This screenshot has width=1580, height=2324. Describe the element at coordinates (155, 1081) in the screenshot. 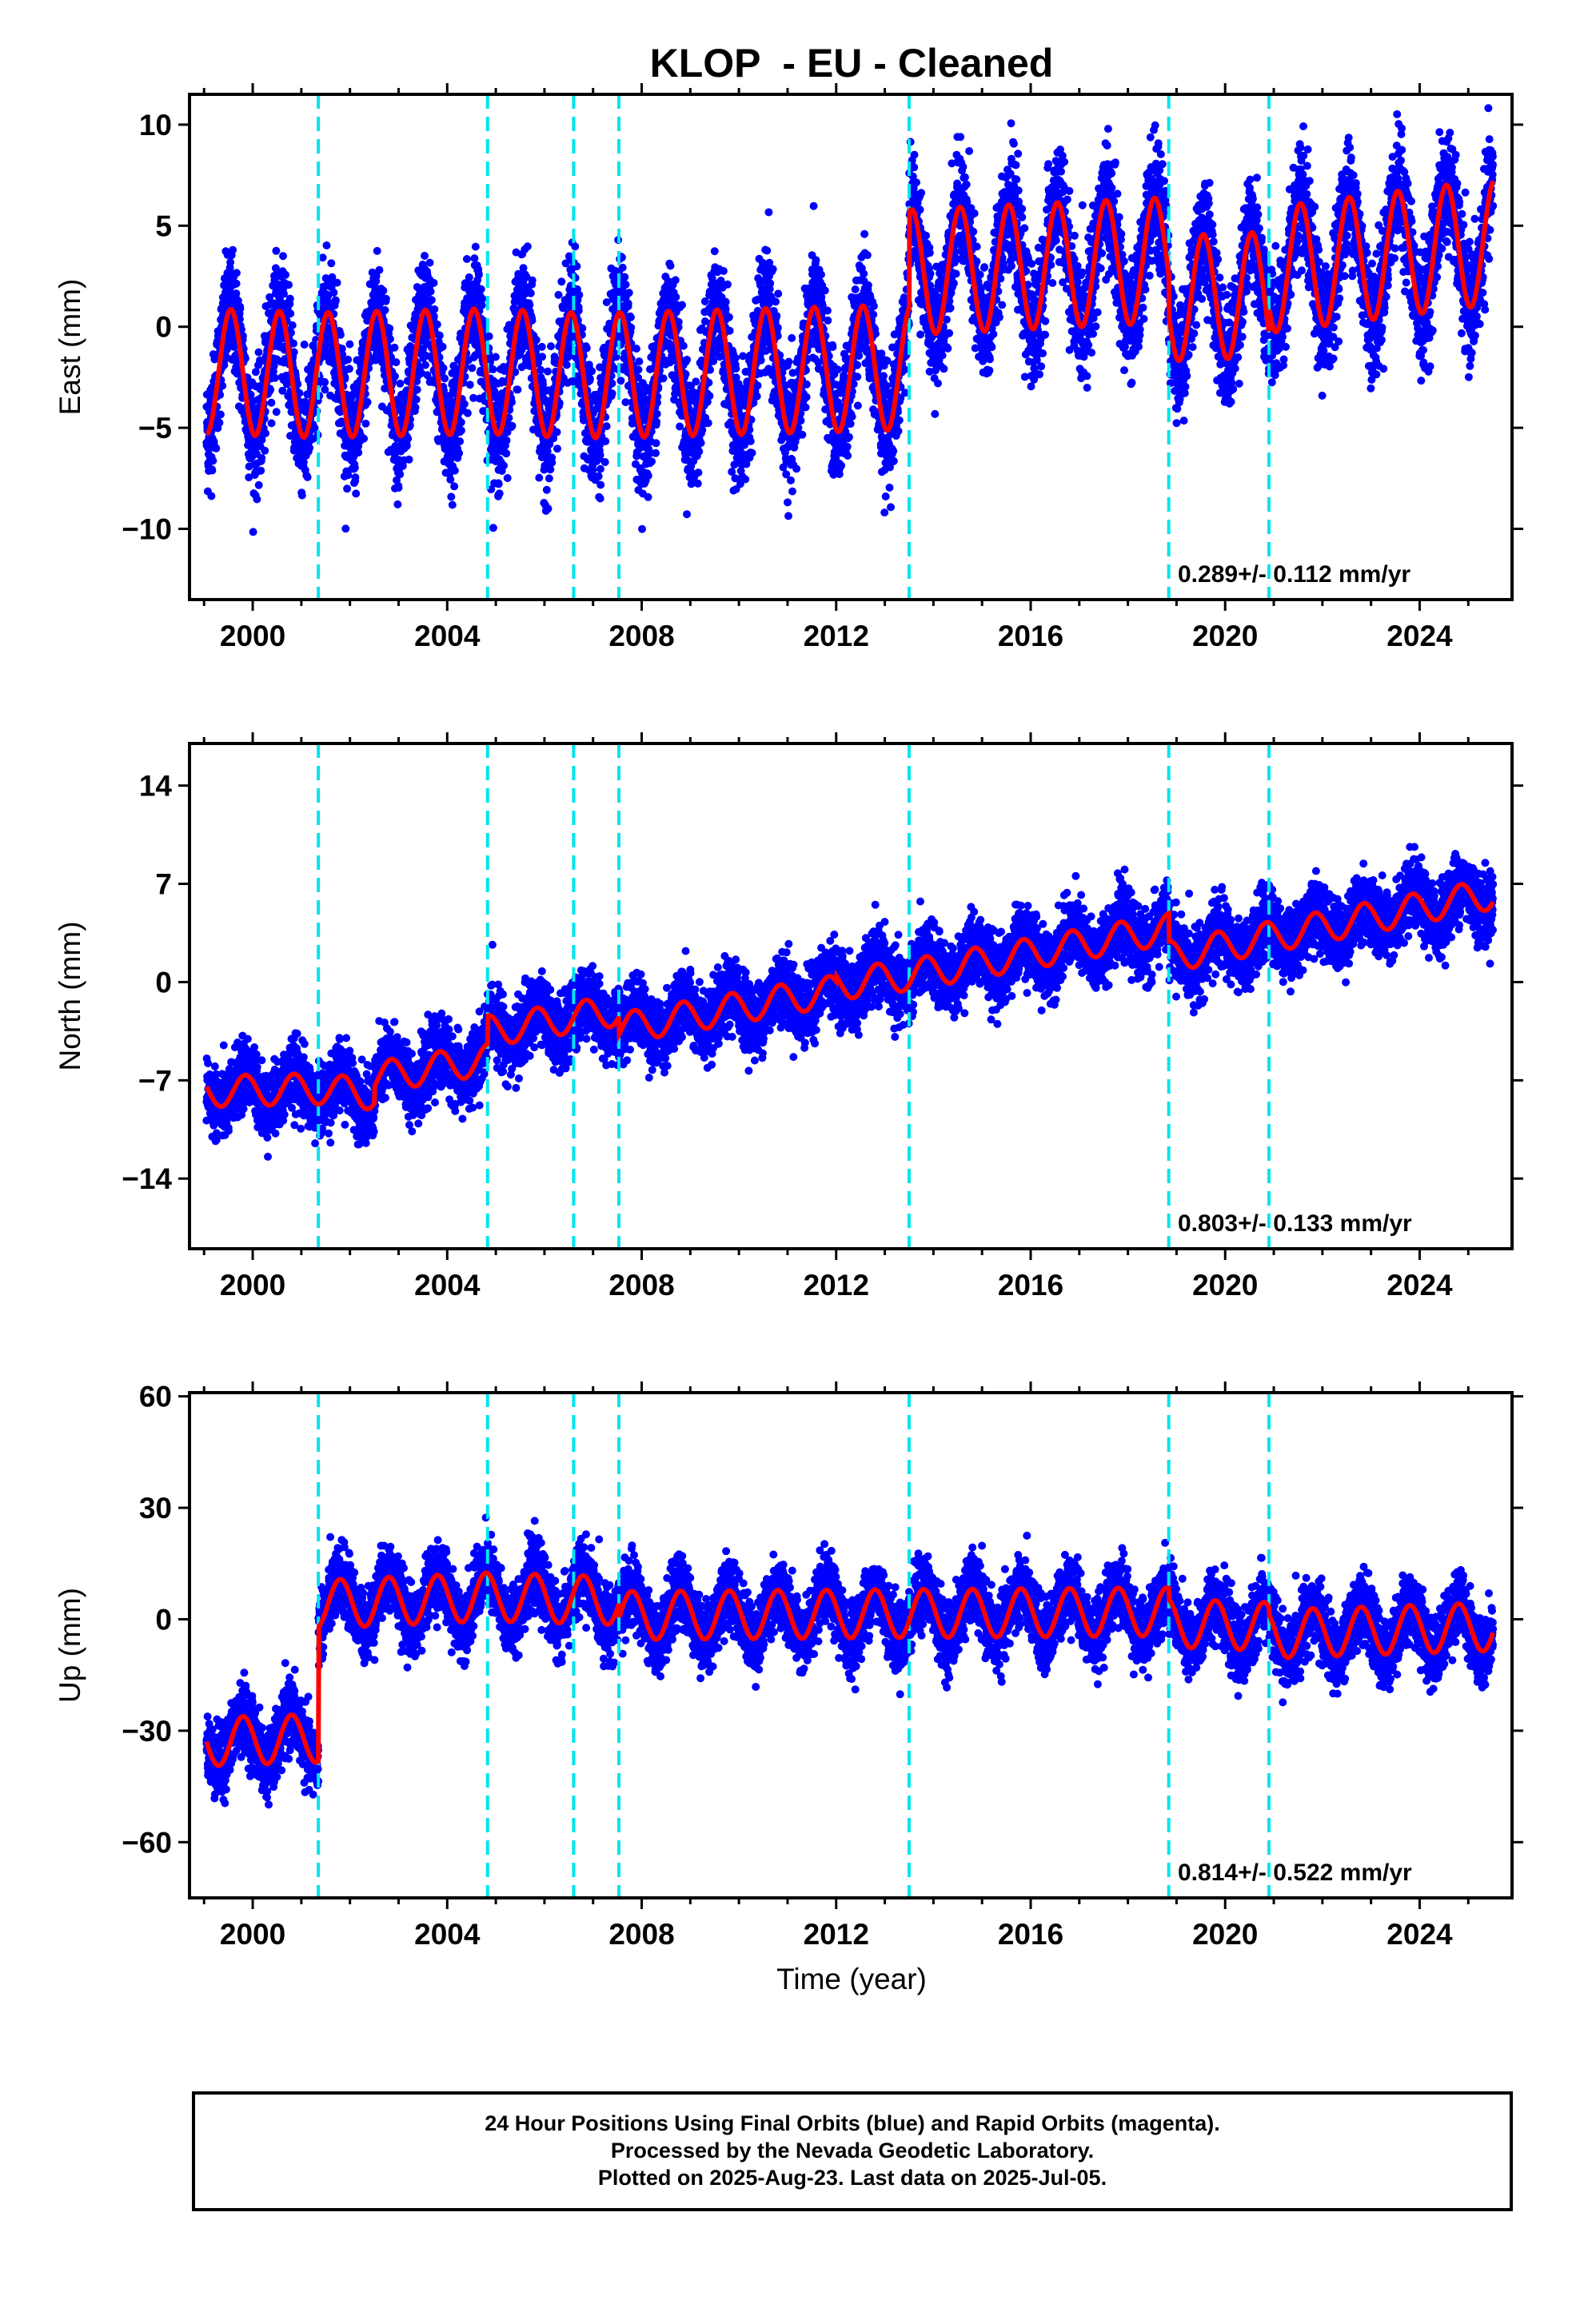

I see `y-tick-label: −7` at that location.